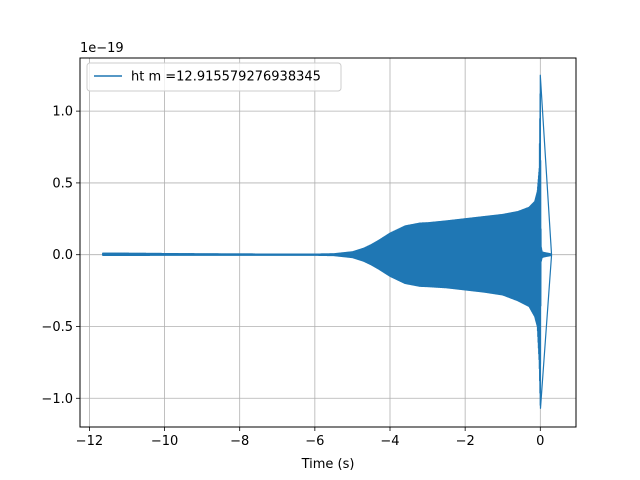 Image resolution: width=640 pixels, height=480 pixels. I want to click on y-tick-label: −0.5, so click(57, 327).